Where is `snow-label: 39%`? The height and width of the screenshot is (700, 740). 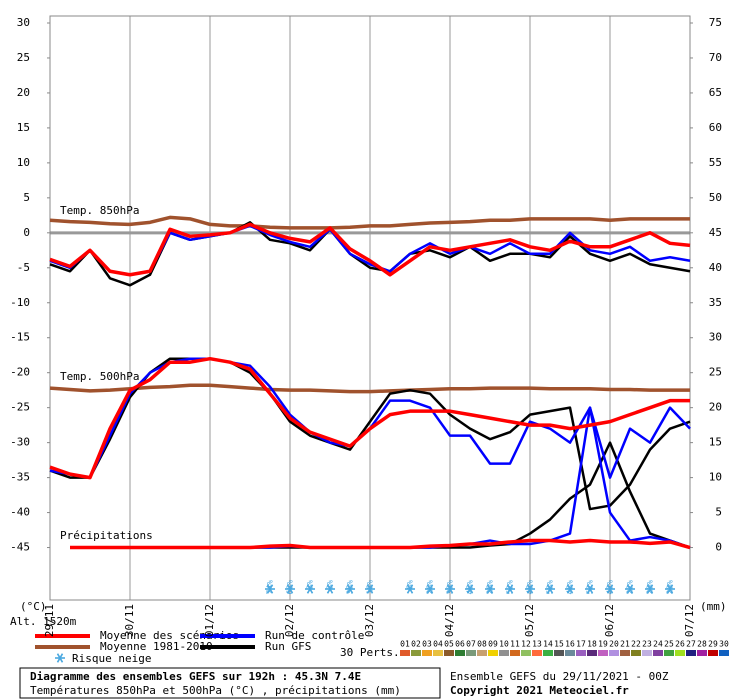 snow-label: 39% is located at coordinates (450, 587).